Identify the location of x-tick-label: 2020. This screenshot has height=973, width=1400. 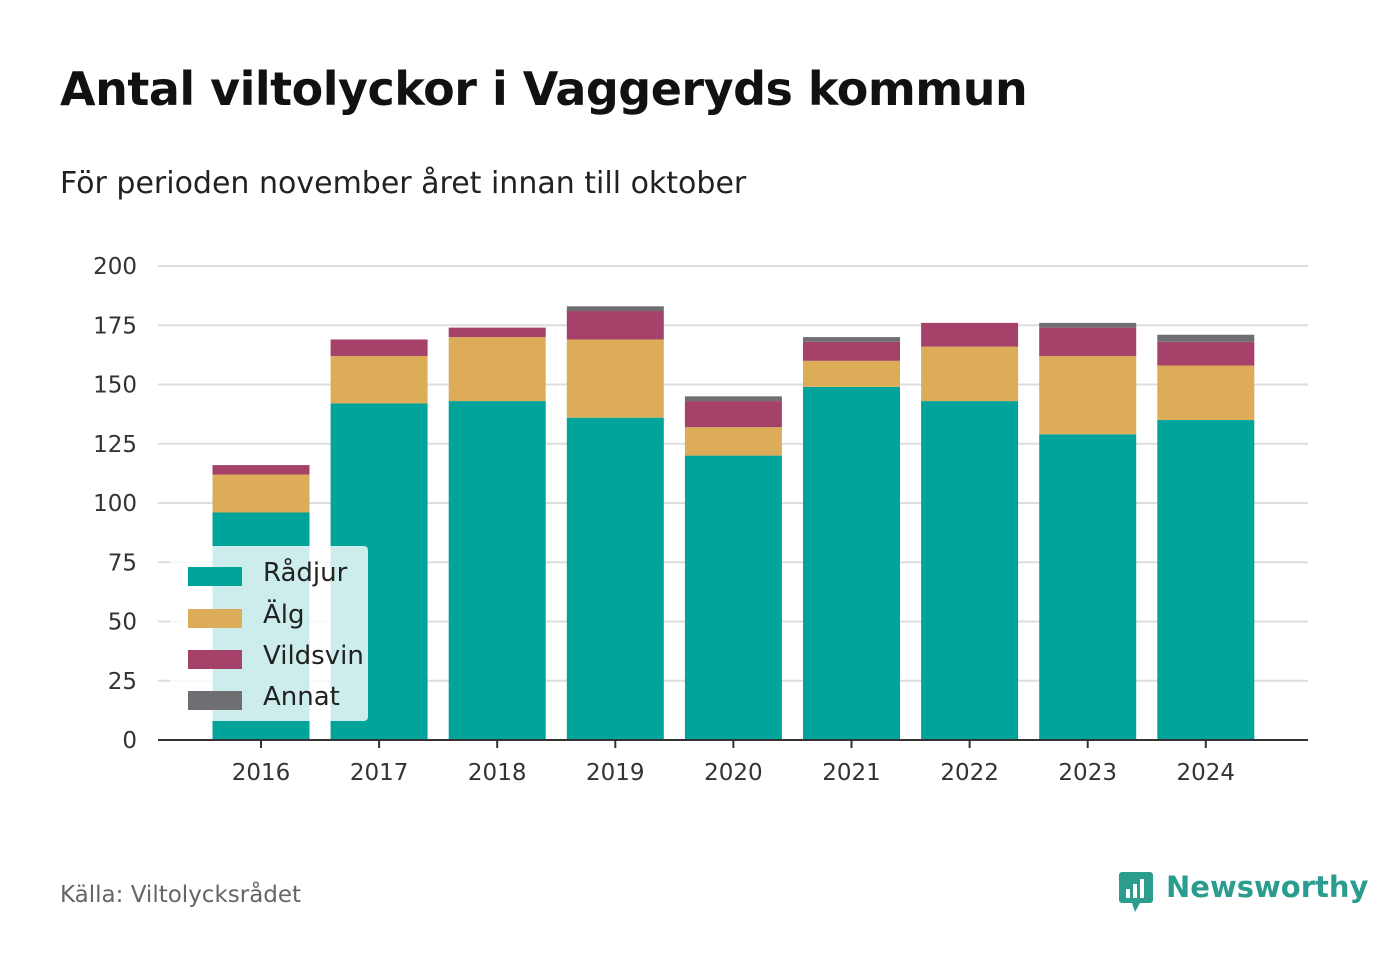
(733, 773).